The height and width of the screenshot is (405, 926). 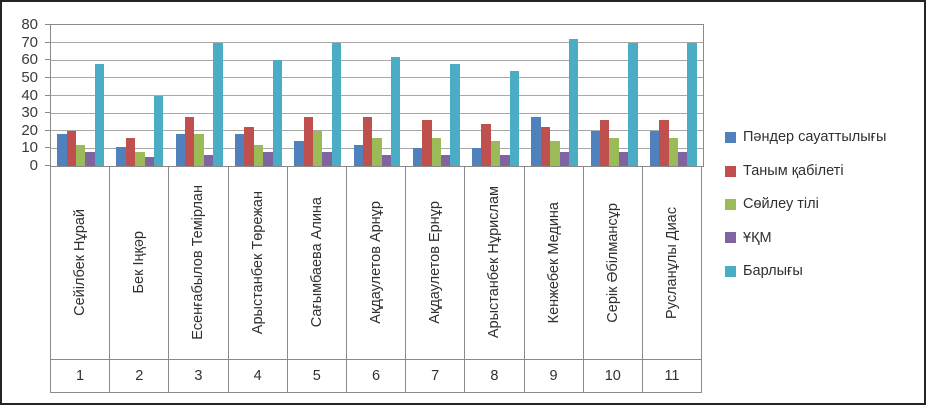 I want to click on category-number-label: 2, so click(x=139, y=376).